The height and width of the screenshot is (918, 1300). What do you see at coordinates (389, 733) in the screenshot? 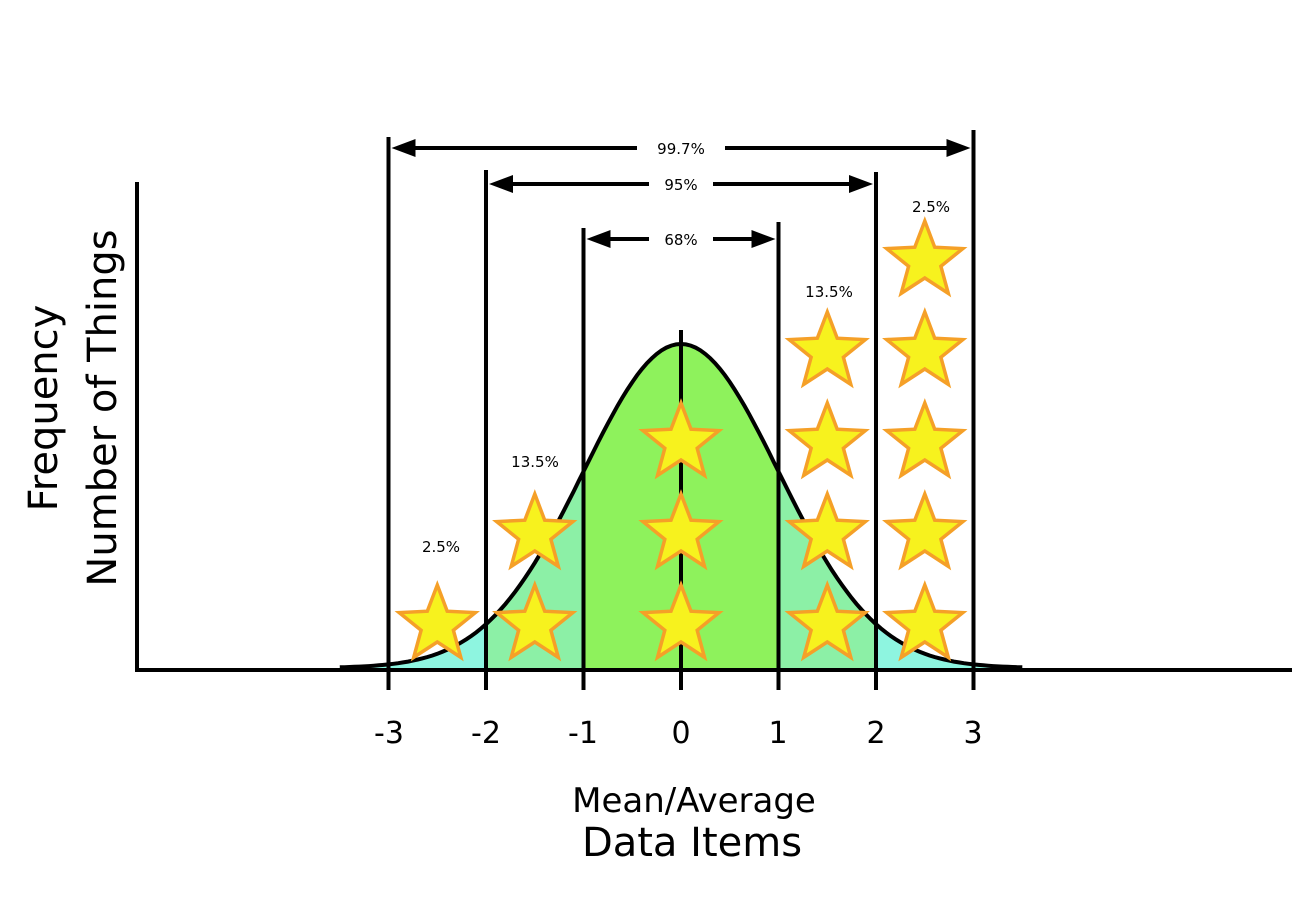
I see `tick-label-neg3: -3` at bounding box center [389, 733].